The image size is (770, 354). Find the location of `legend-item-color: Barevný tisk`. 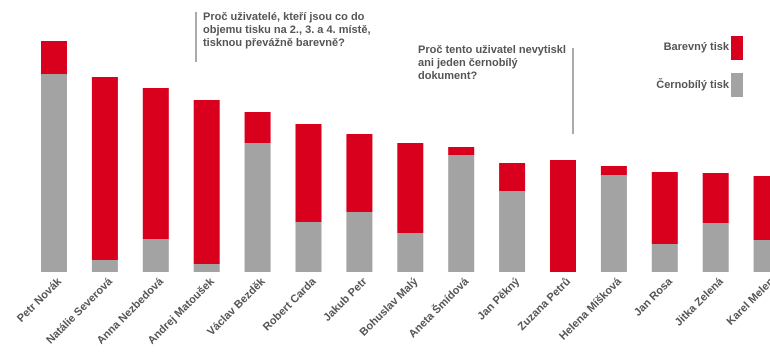

legend-item-color: Barevný tisk is located at coordinates (688, 51).